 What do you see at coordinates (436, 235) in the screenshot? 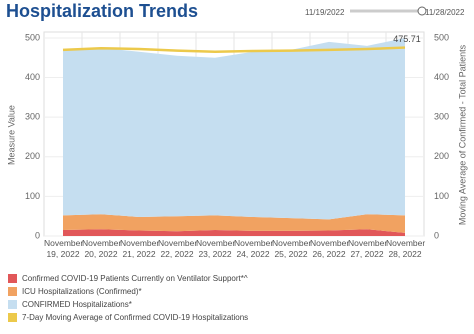
I see `y2-tick-label: 0` at bounding box center [436, 235].